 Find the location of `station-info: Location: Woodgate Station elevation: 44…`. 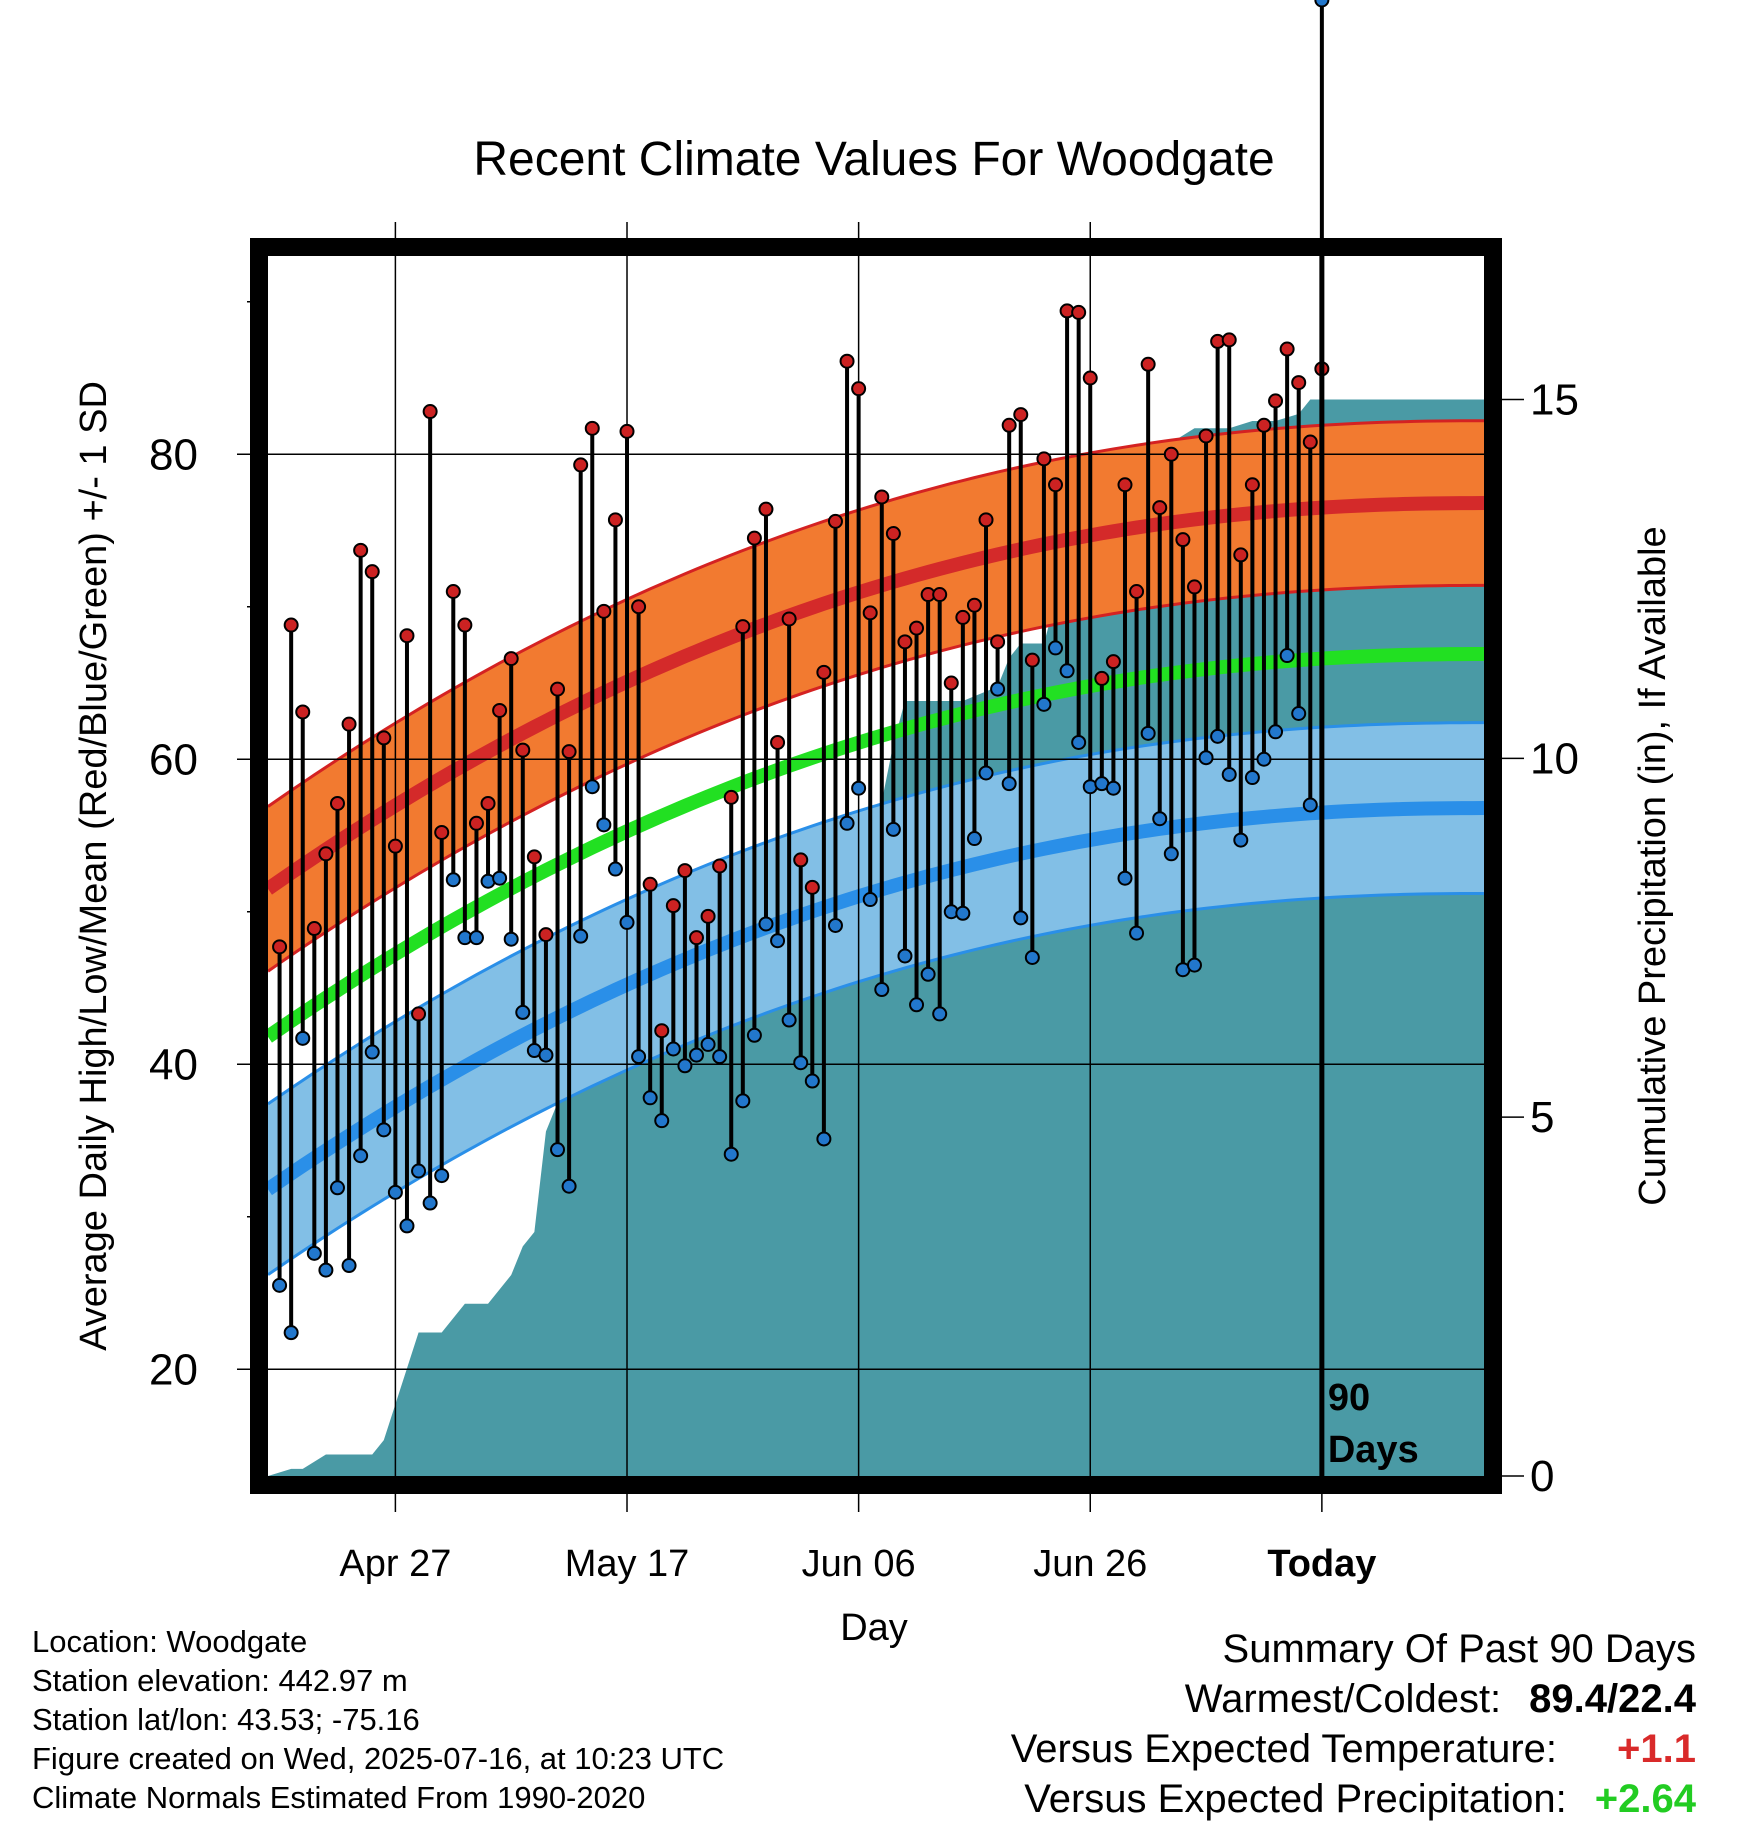

station-info: Location: Woodgate Station elevation: 44… is located at coordinates (378, 1719).